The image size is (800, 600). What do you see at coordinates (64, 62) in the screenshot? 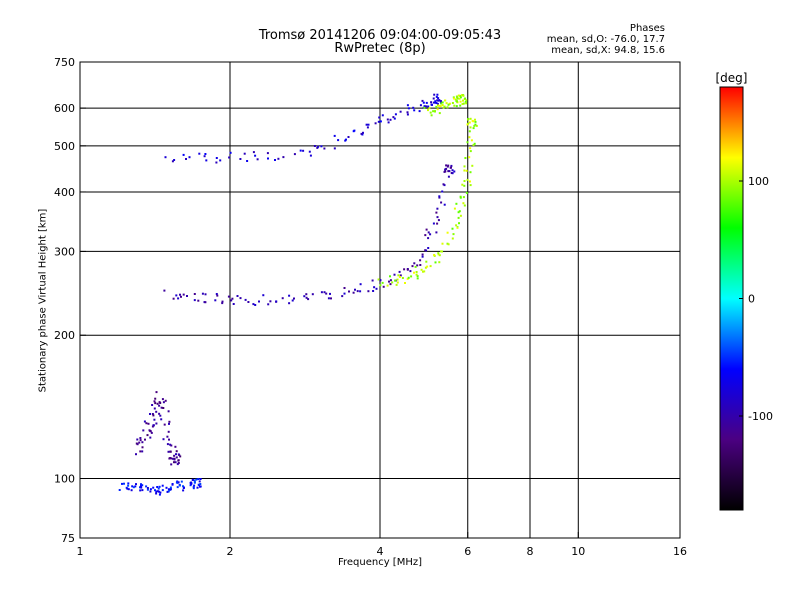
I see `y-tick-label: 750` at bounding box center [64, 62].